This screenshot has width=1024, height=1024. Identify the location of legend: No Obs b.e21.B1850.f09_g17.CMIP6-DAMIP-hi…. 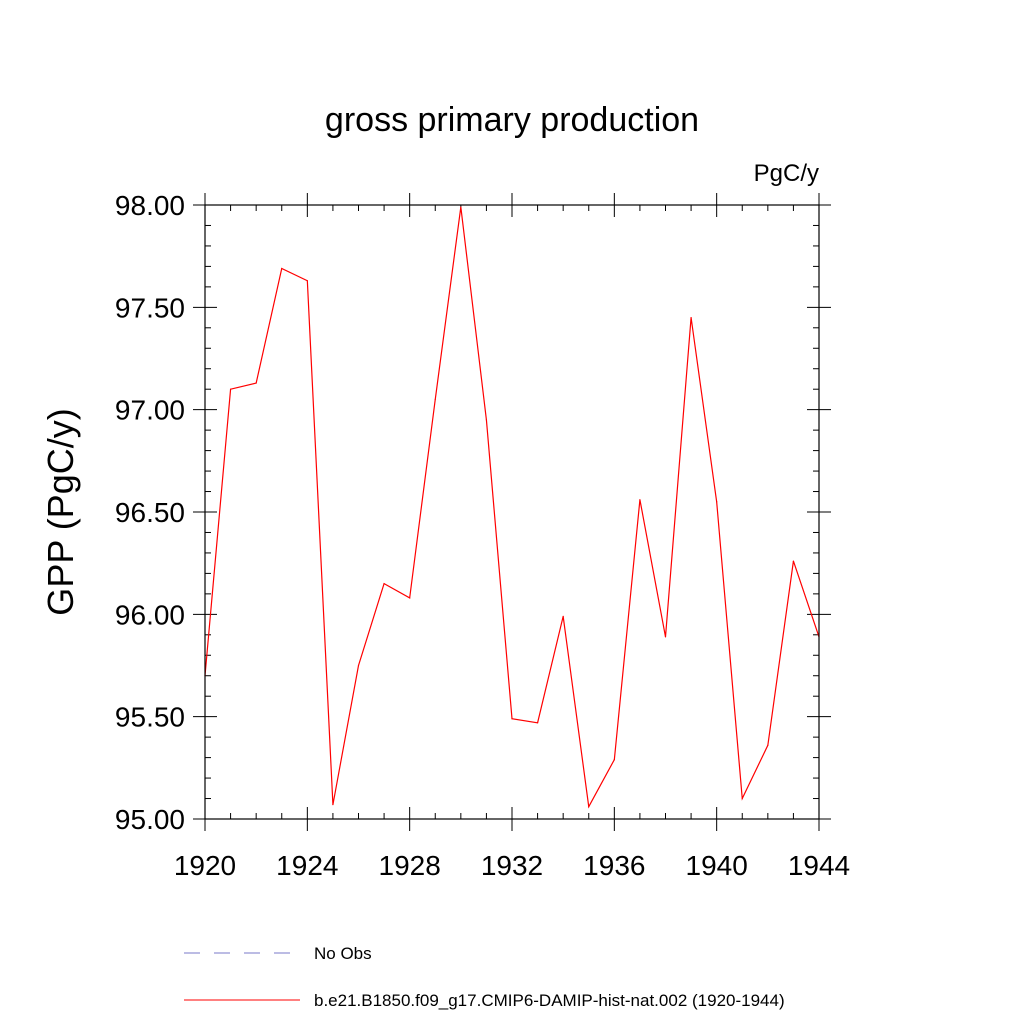
(484, 977).